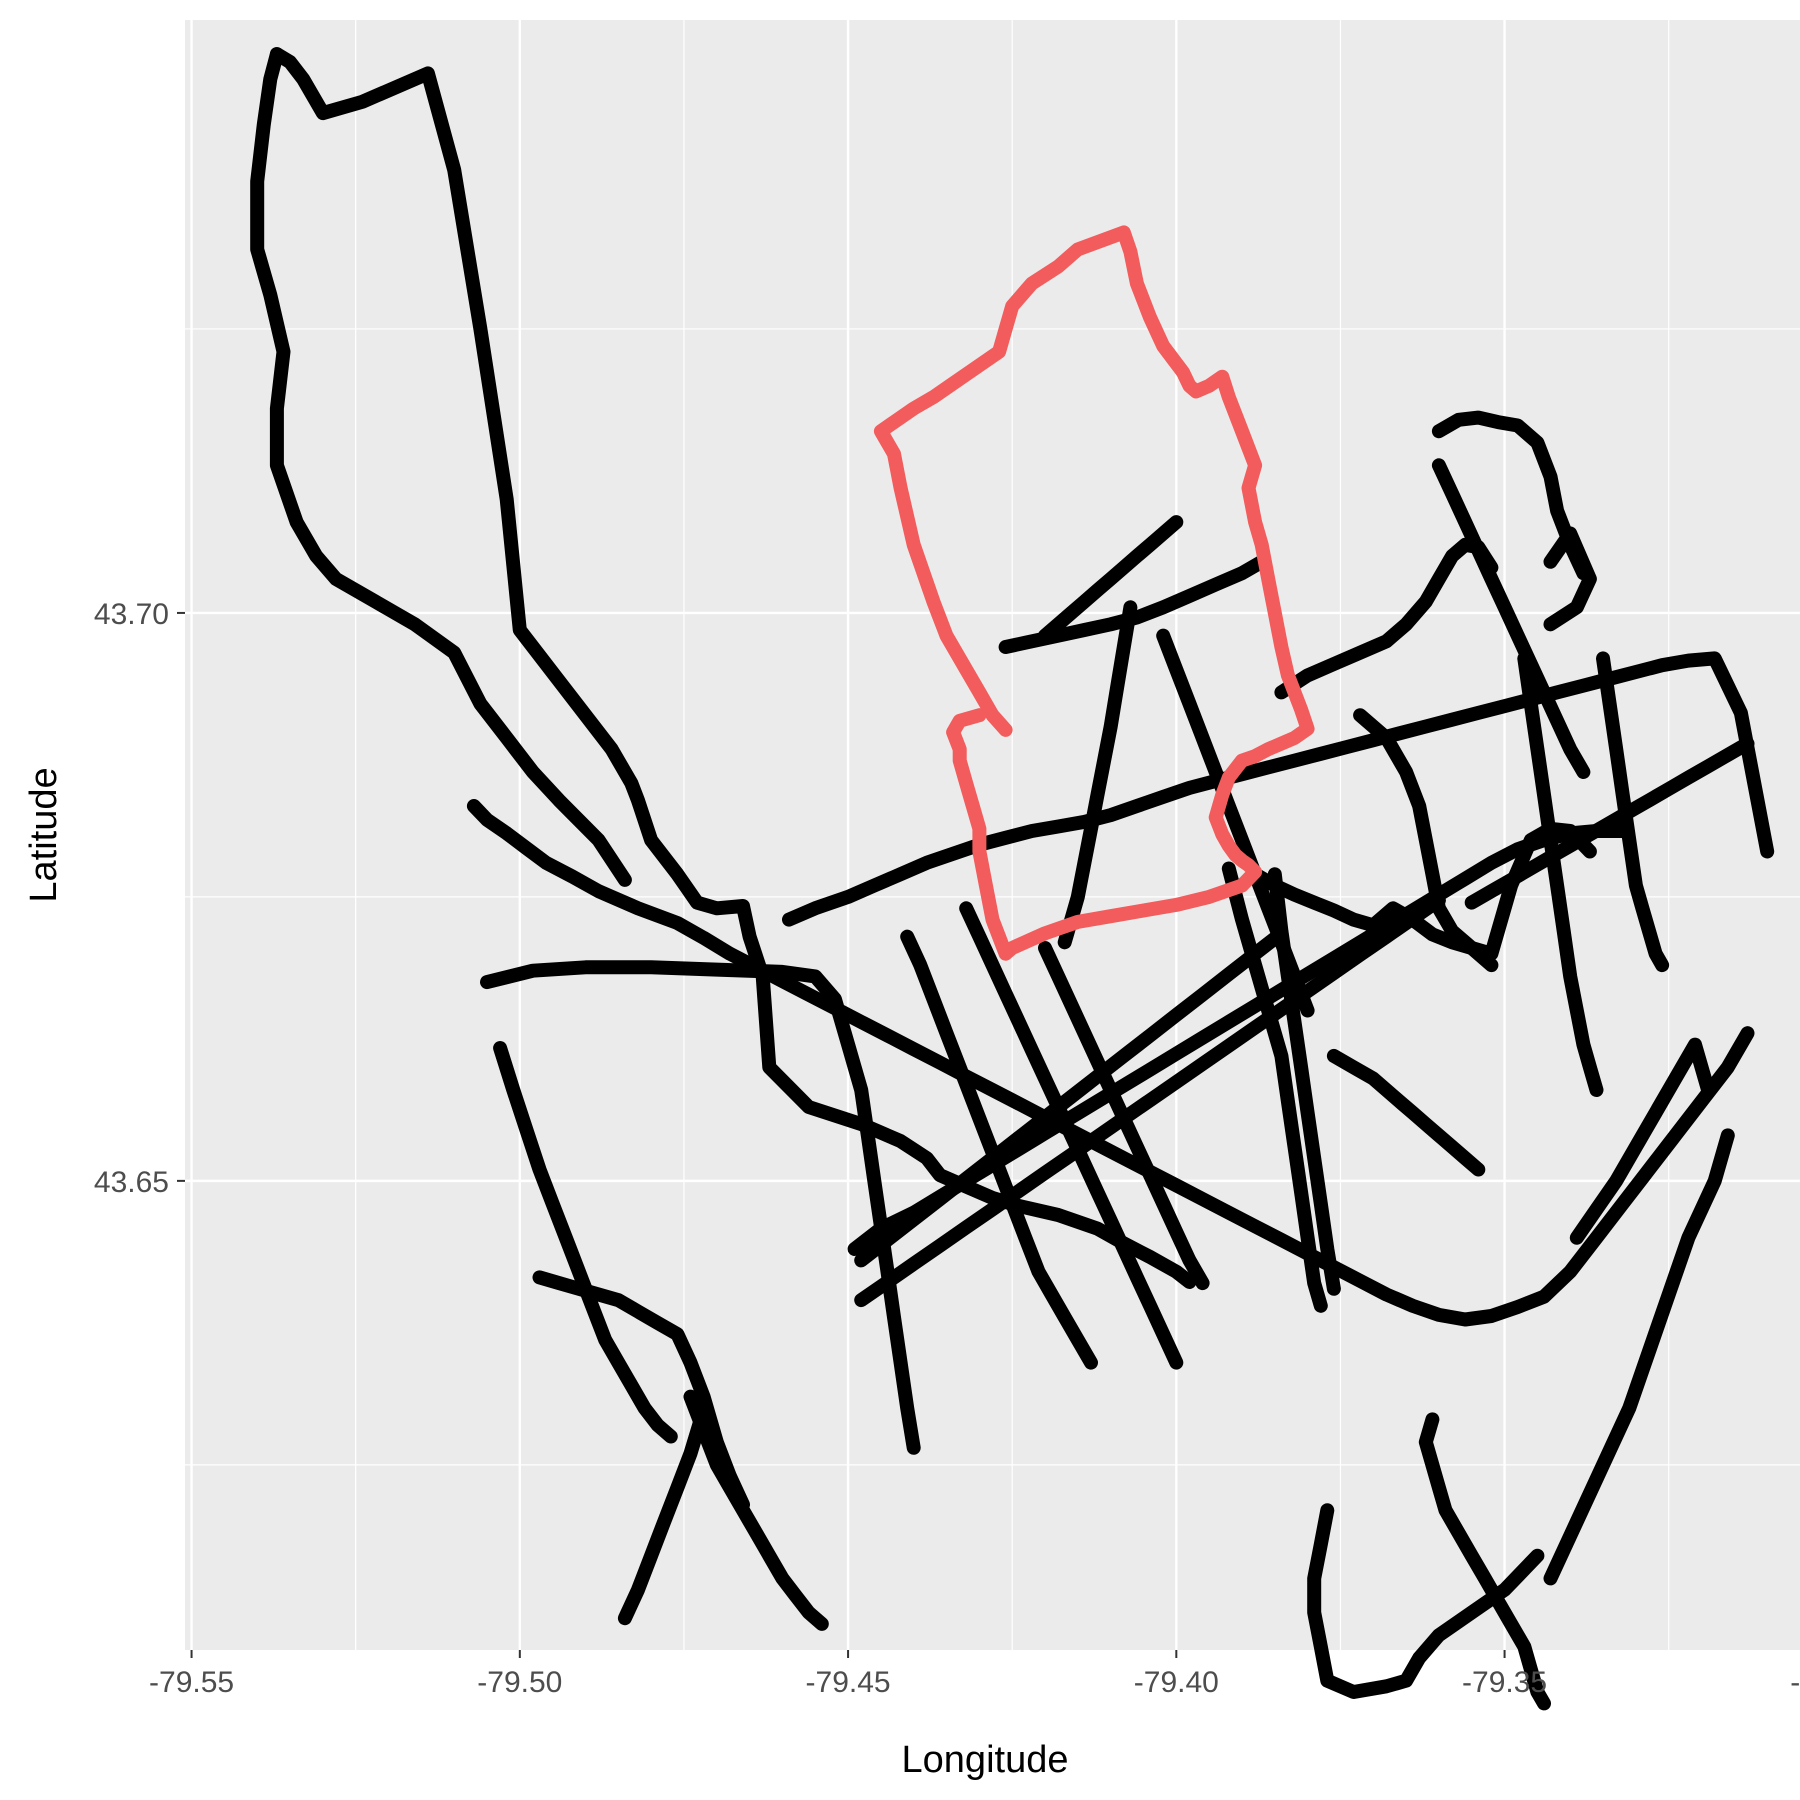  Describe the element at coordinates (44, 834) in the screenshot. I see `y-axis-title: Latitude` at that location.